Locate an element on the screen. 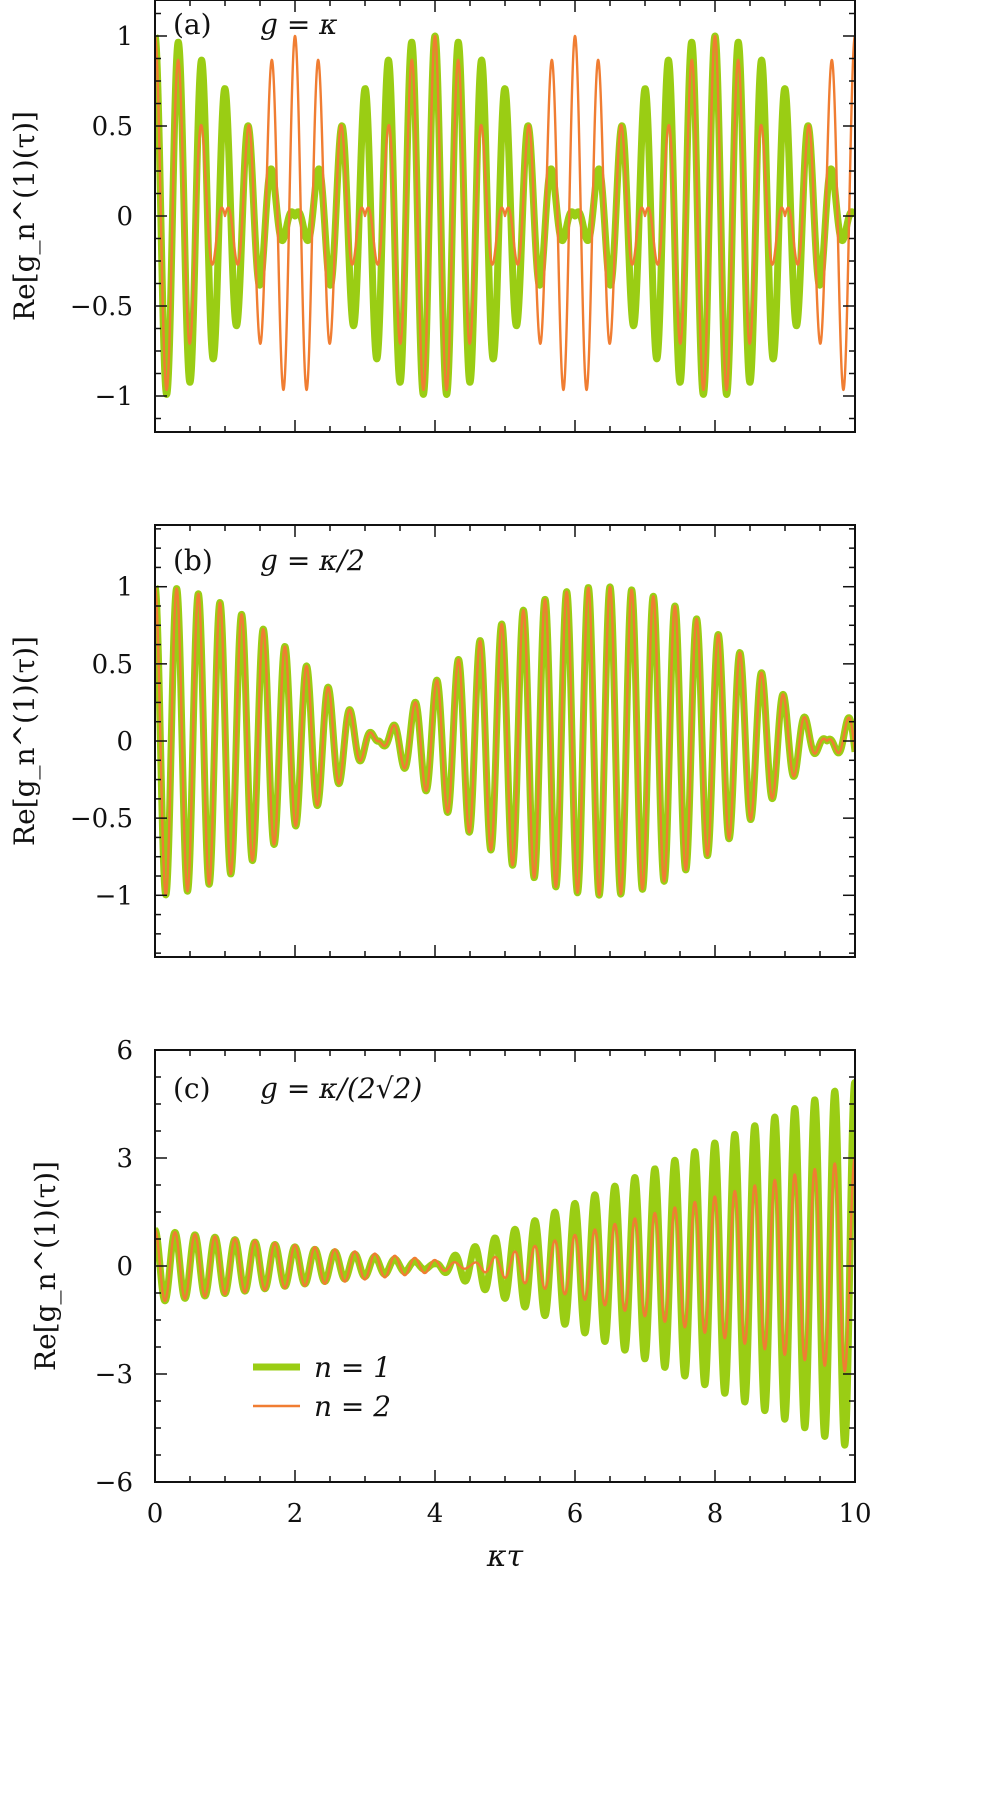 The image size is (1000, 1805). panel-b-curves is located at coordinates (505, 741).